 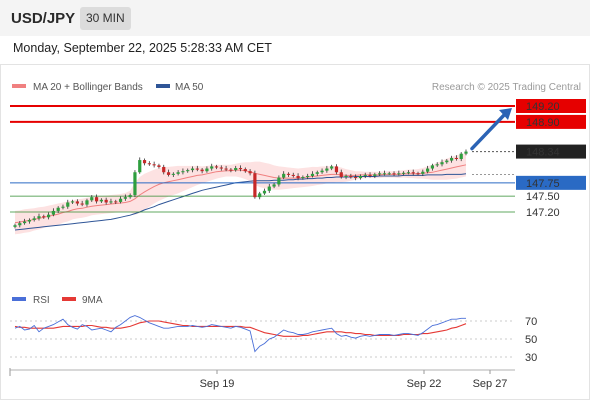 What do you see at coordinates (88, 87) in the screenshot?
I see `legend-ma20-label: MA 20 + Bollinger Bands` at bounding box center [88, 87].